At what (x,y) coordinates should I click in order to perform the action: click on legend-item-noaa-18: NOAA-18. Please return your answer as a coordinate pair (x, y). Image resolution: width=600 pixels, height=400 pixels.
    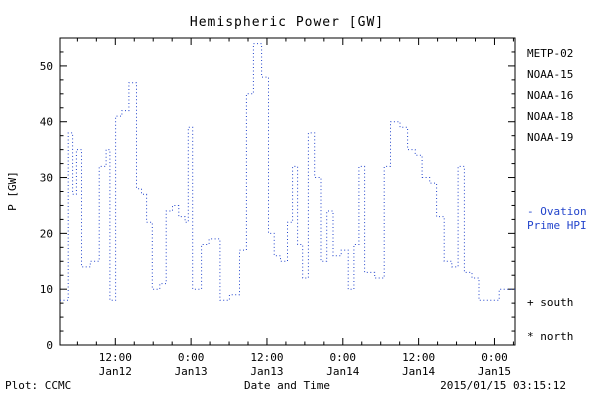
    Looking at the image, I should click on (550, 116).